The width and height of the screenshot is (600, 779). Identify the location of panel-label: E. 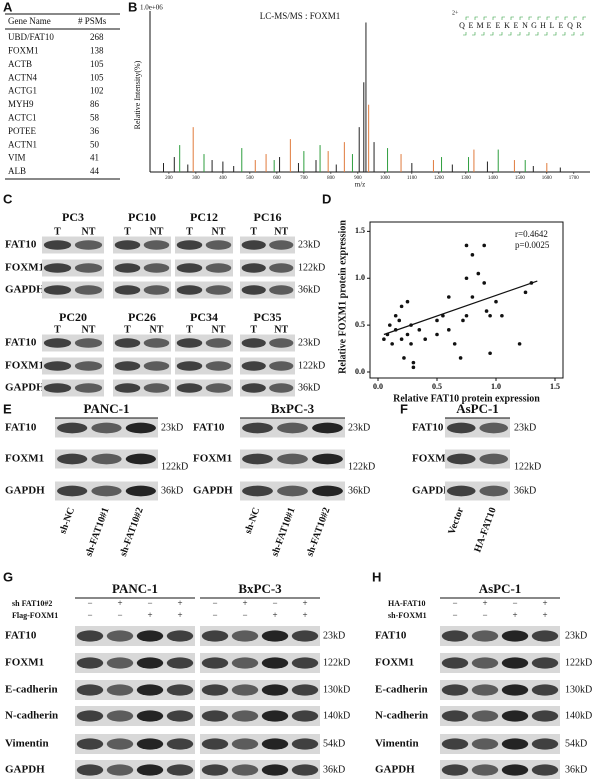
(7, 408).